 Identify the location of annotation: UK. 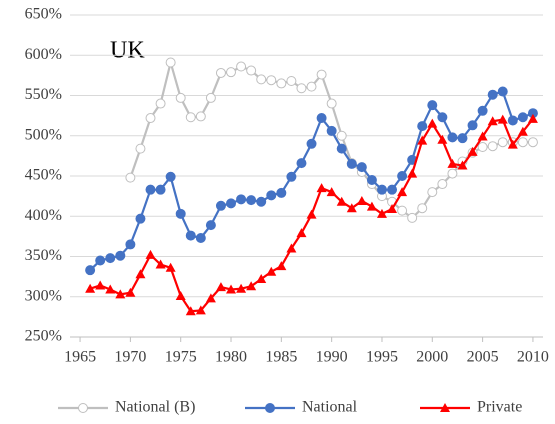
(127, 51).